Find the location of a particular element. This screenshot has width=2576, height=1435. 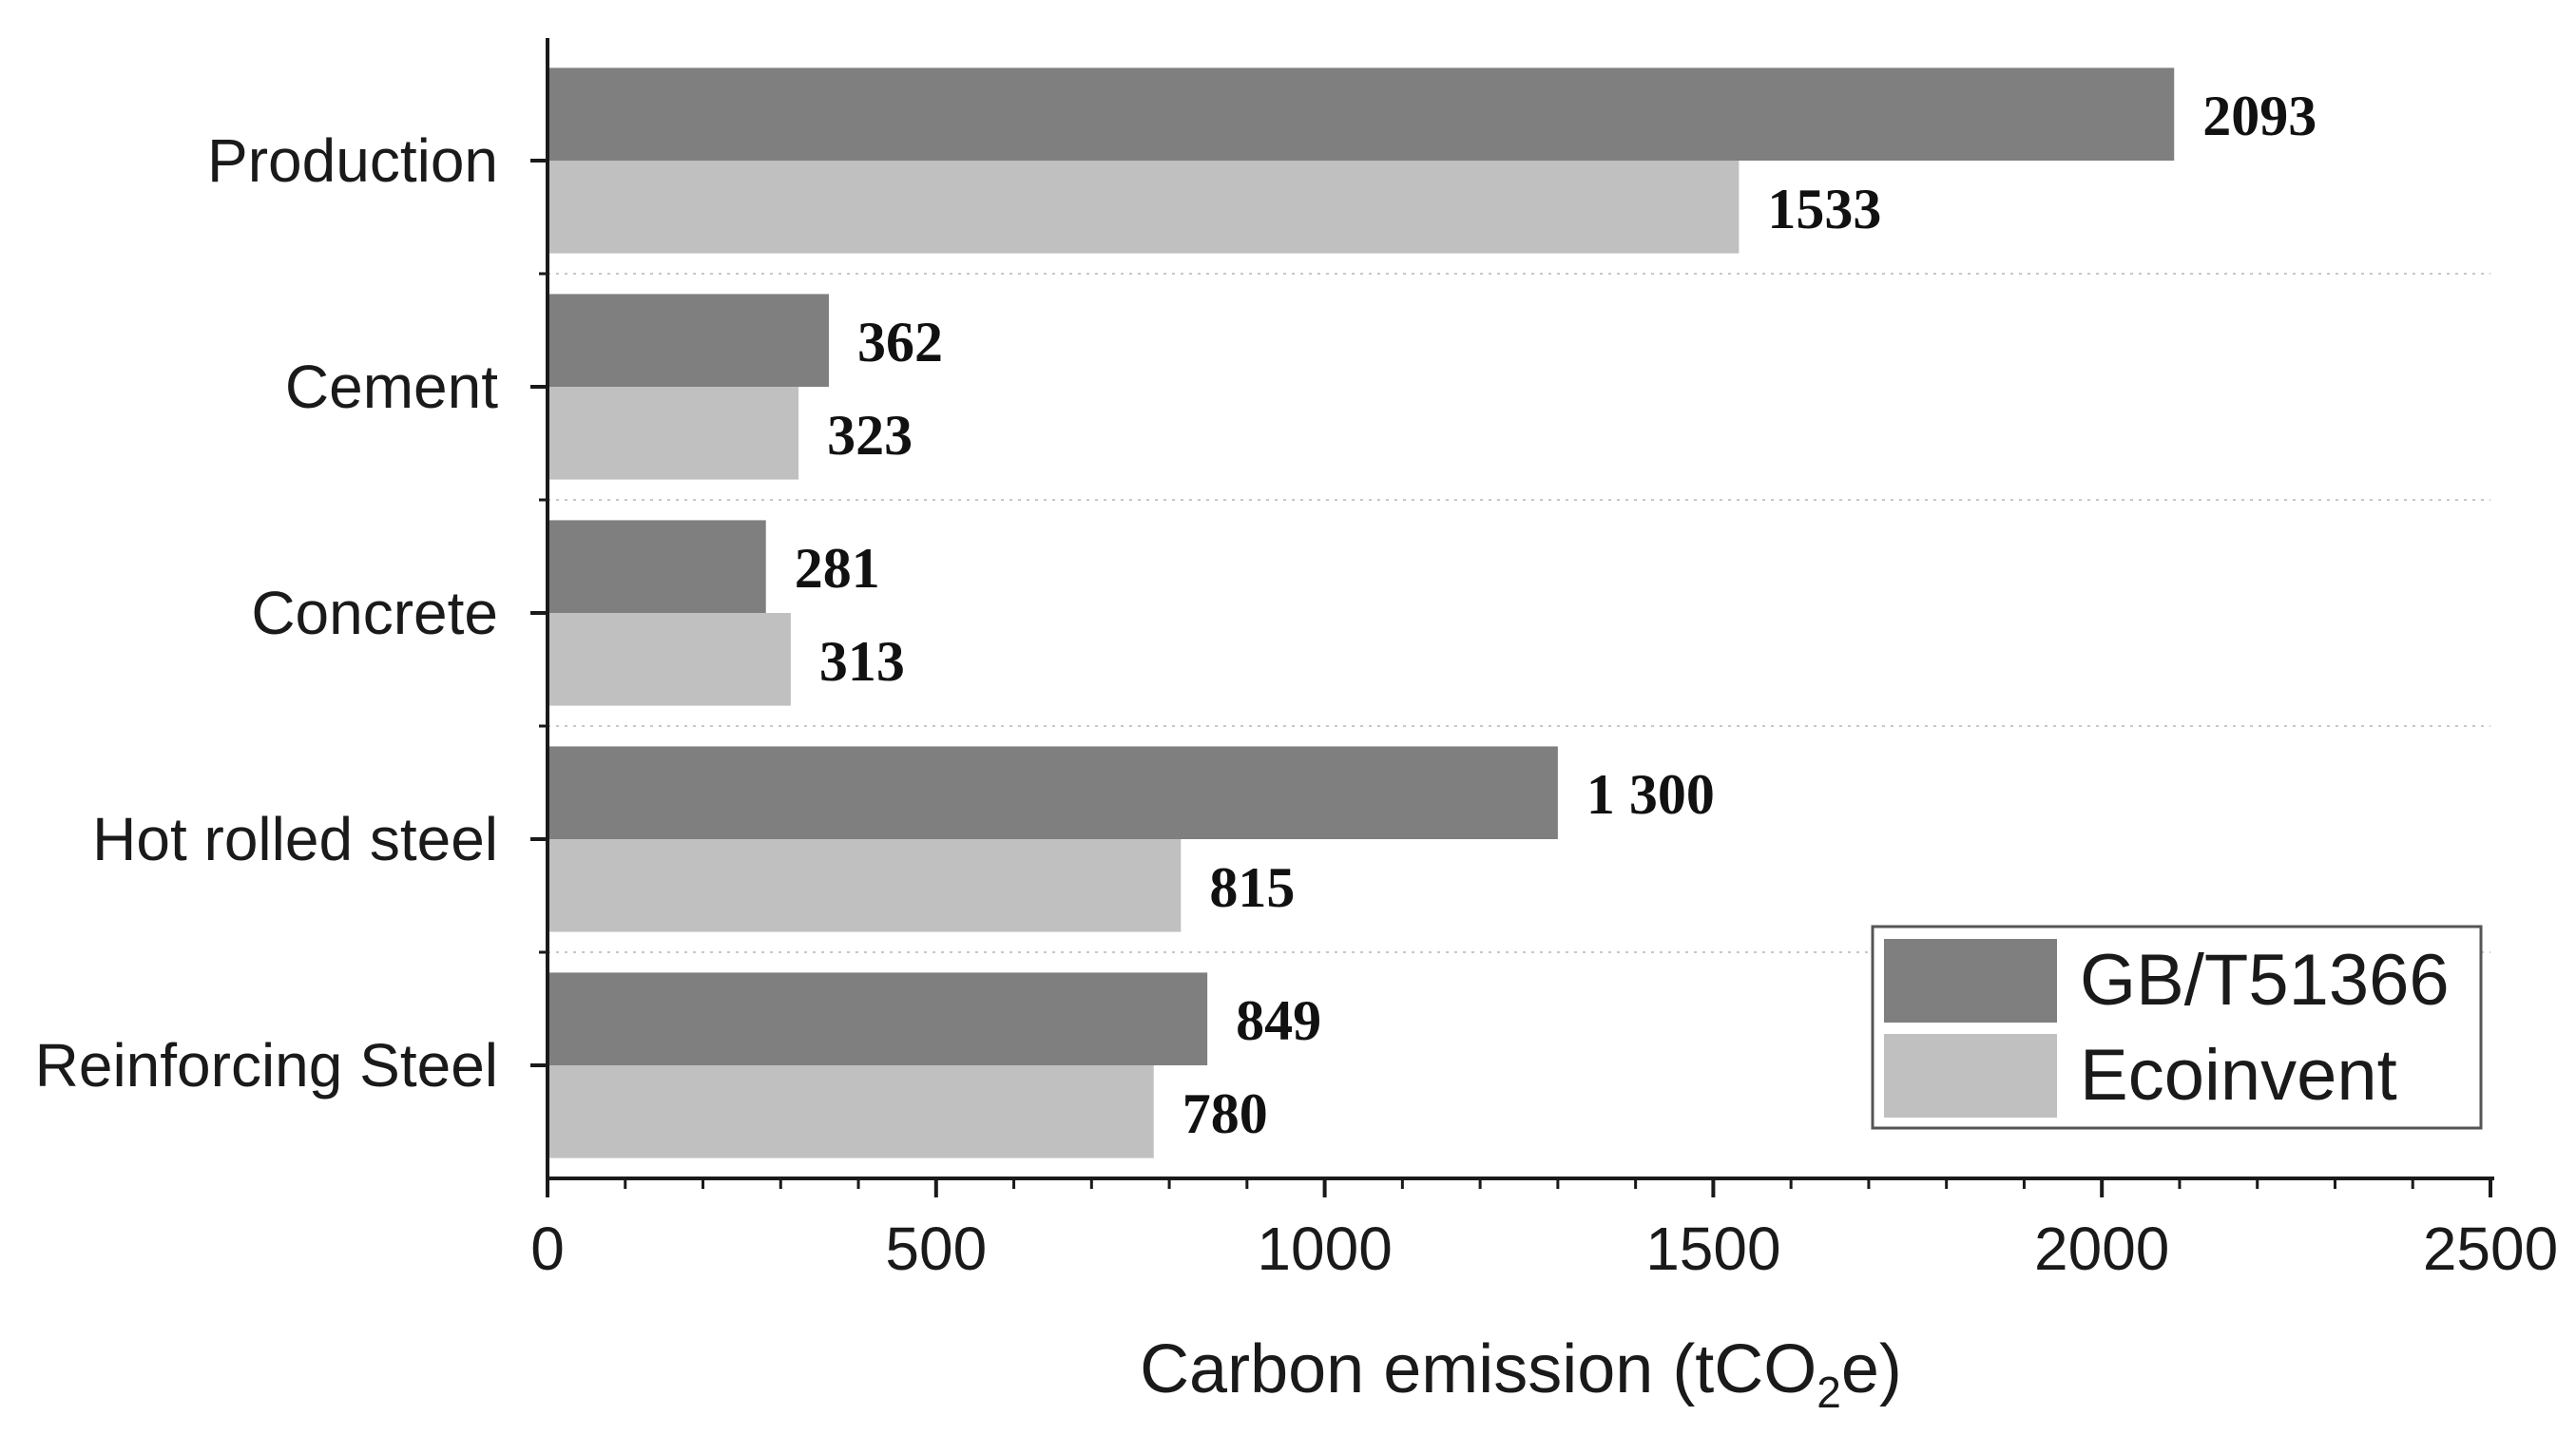

bar-gb-t51366-concrete is located at coordinates (657, 566).